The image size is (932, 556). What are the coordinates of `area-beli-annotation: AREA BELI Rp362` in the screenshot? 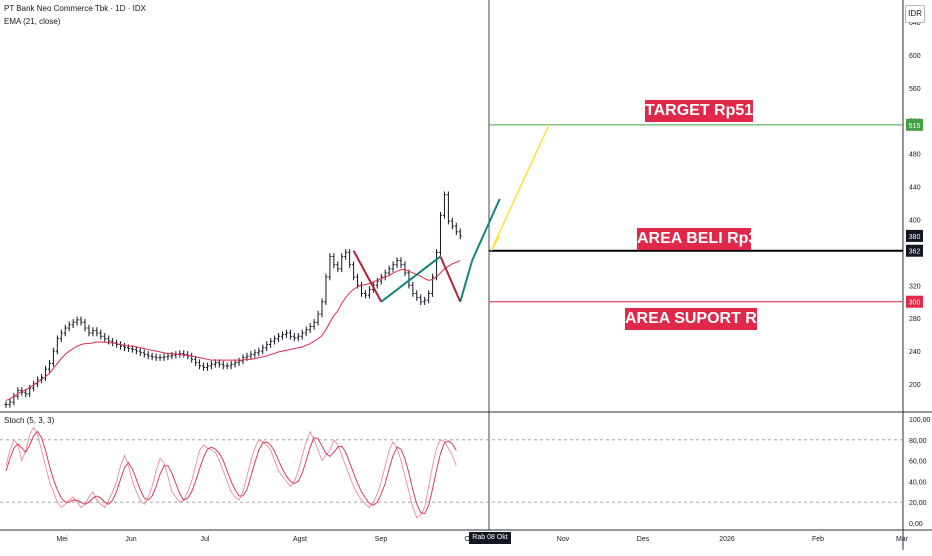 It's located at (706, 239).